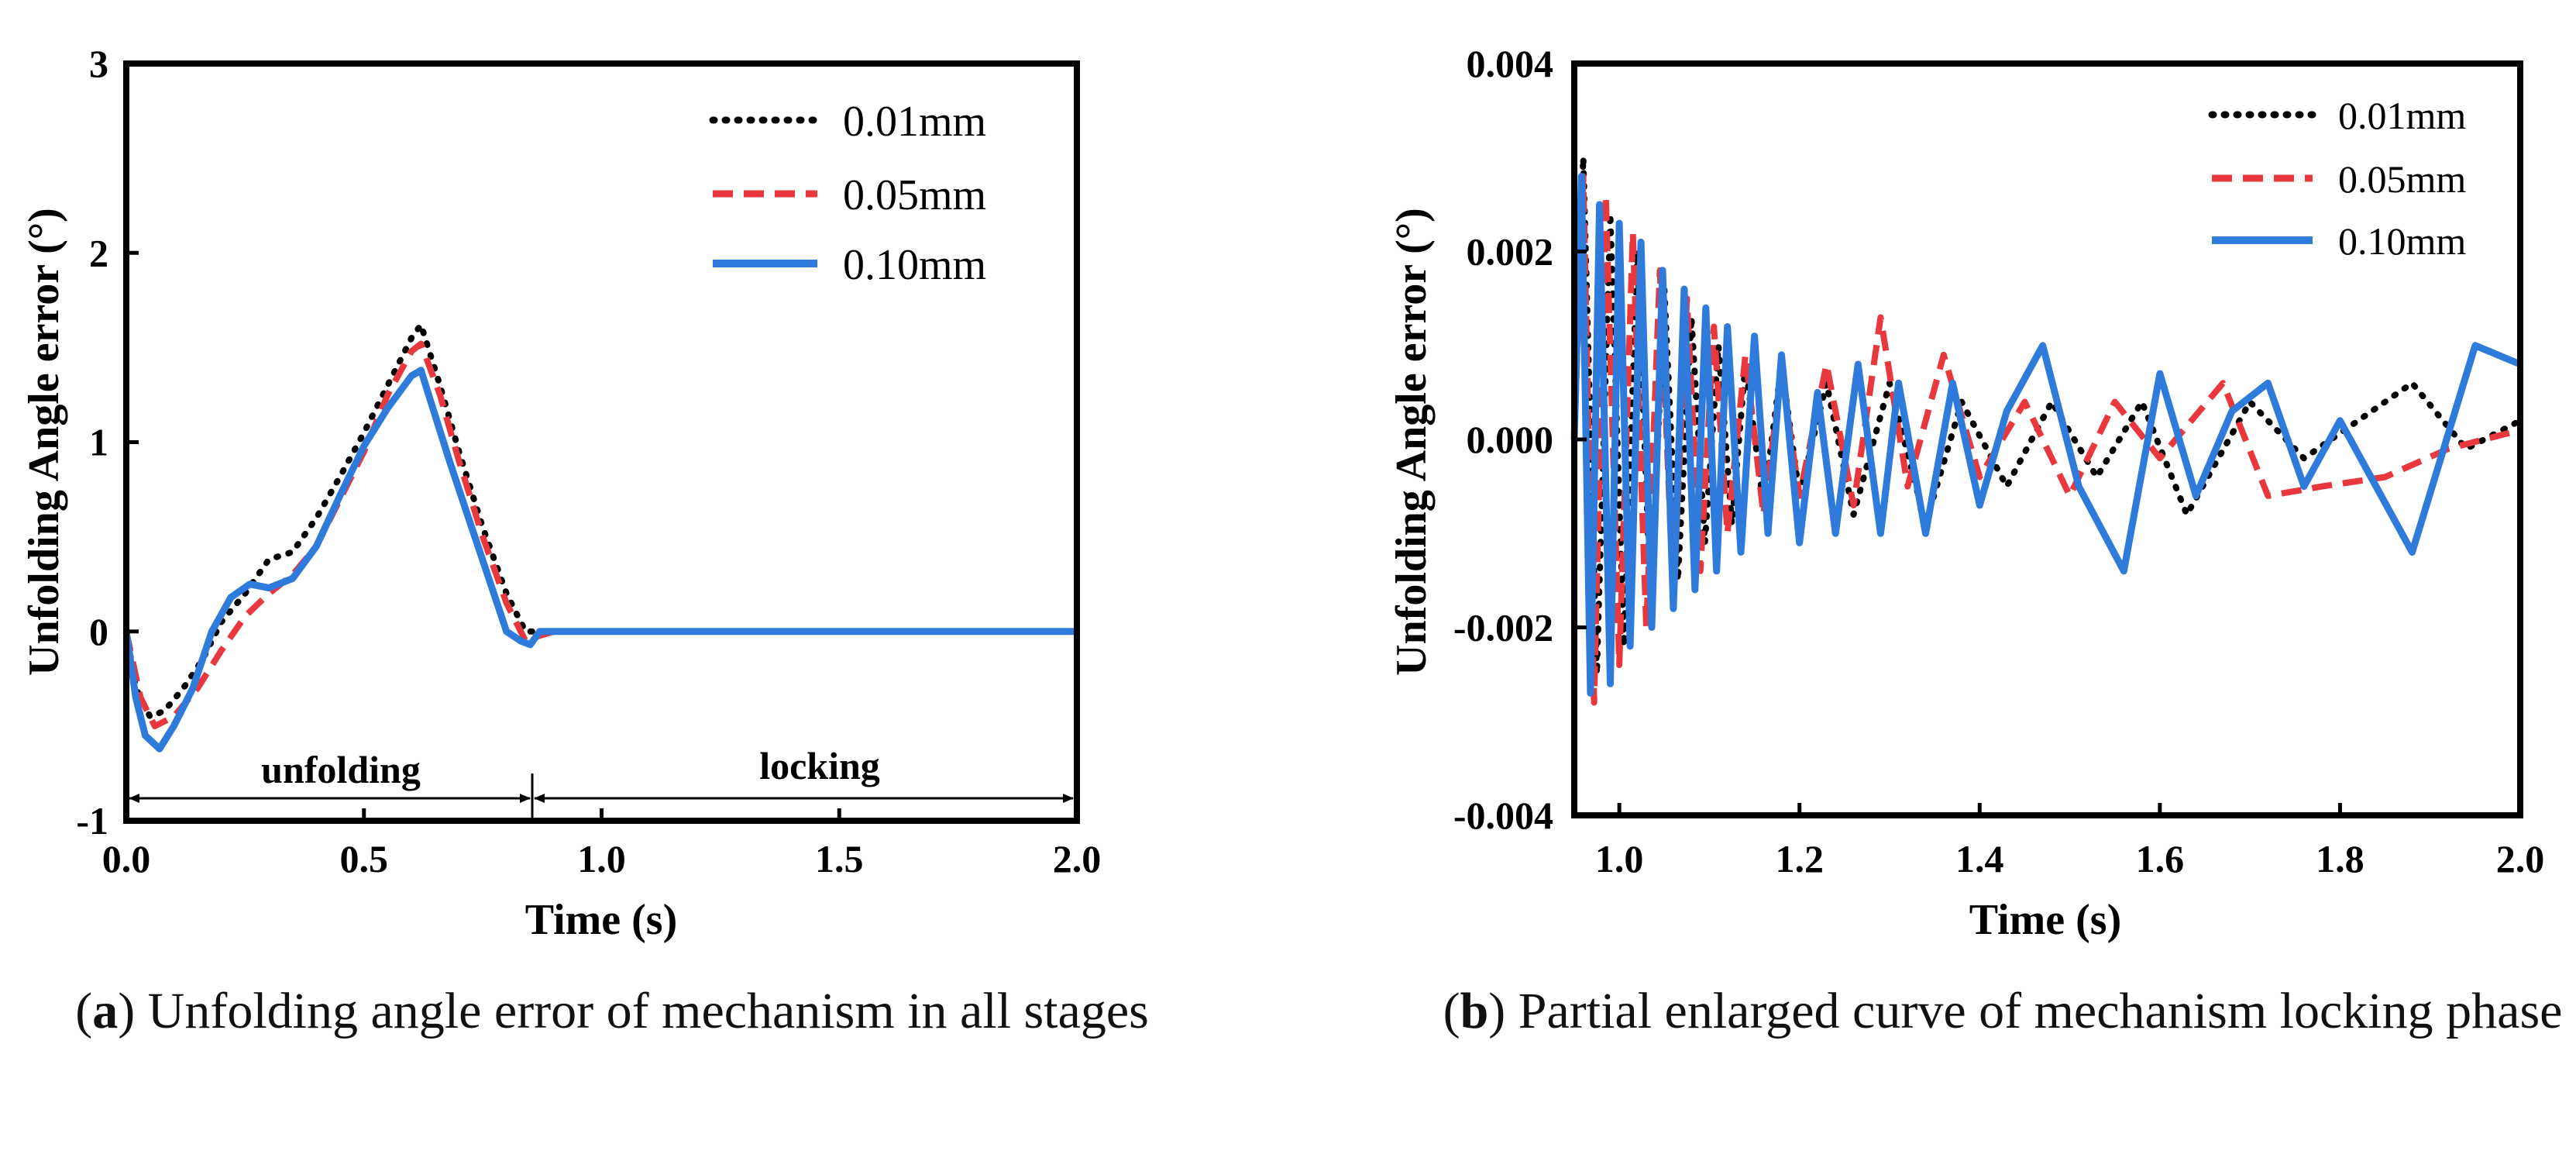 This screenshot has width=2576, height=1161. What do you see at coordinates (2340, 859) in the screenshot?
I see `chart-b-x-tick-label: 1.8` at bounding box center [2340, 859].